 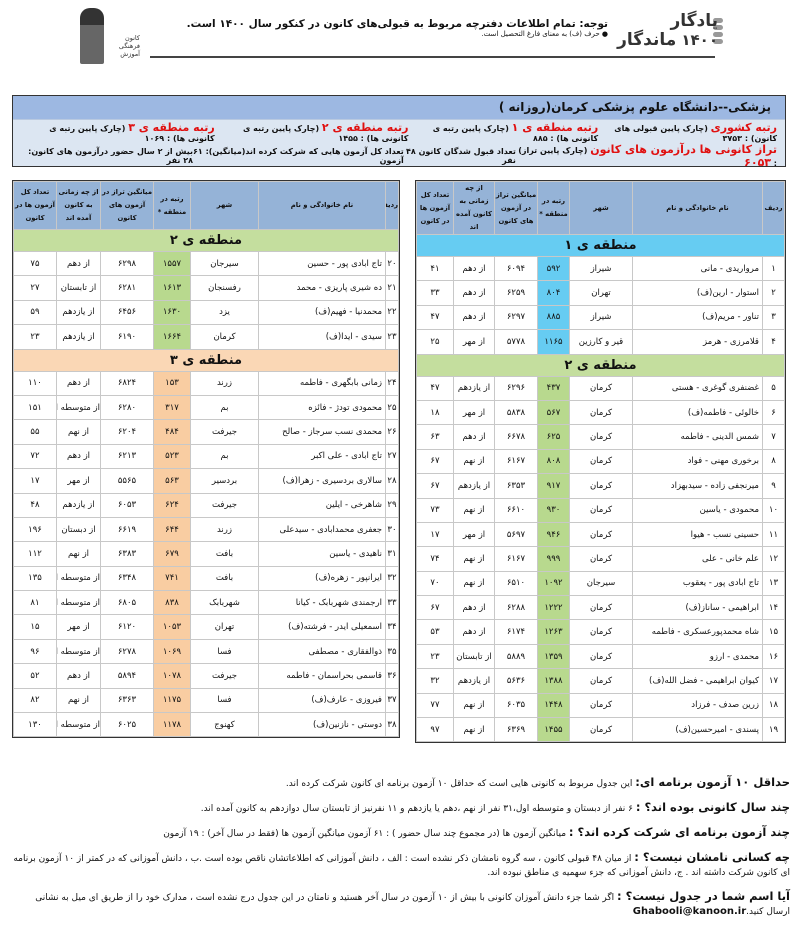 What do you see at coordinates (516, 559) in the screenshot?
I see `average-score: ۶۱۶۷` at bounding box center [516, 559].